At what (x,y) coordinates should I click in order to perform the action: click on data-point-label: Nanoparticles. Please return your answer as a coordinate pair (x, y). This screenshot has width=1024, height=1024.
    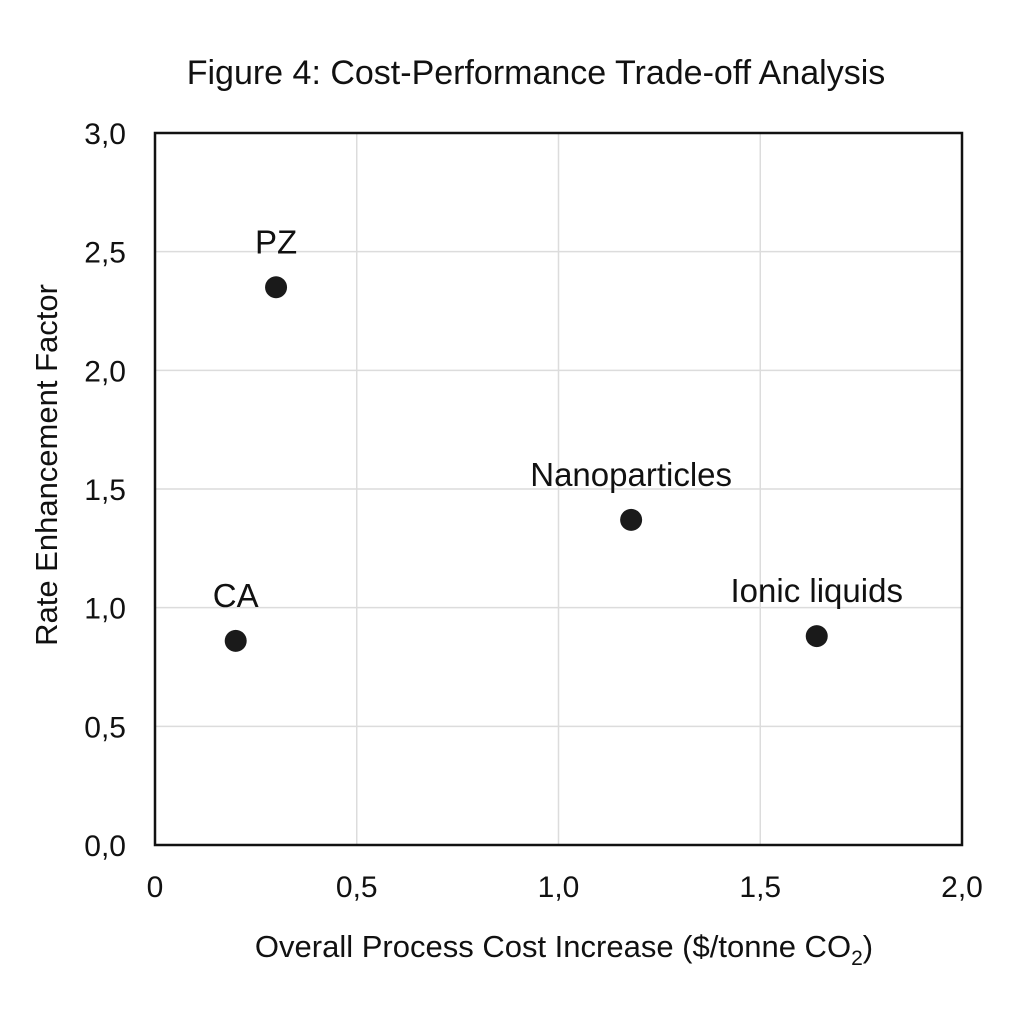
    Looking at the image, I should click on (631, 474).